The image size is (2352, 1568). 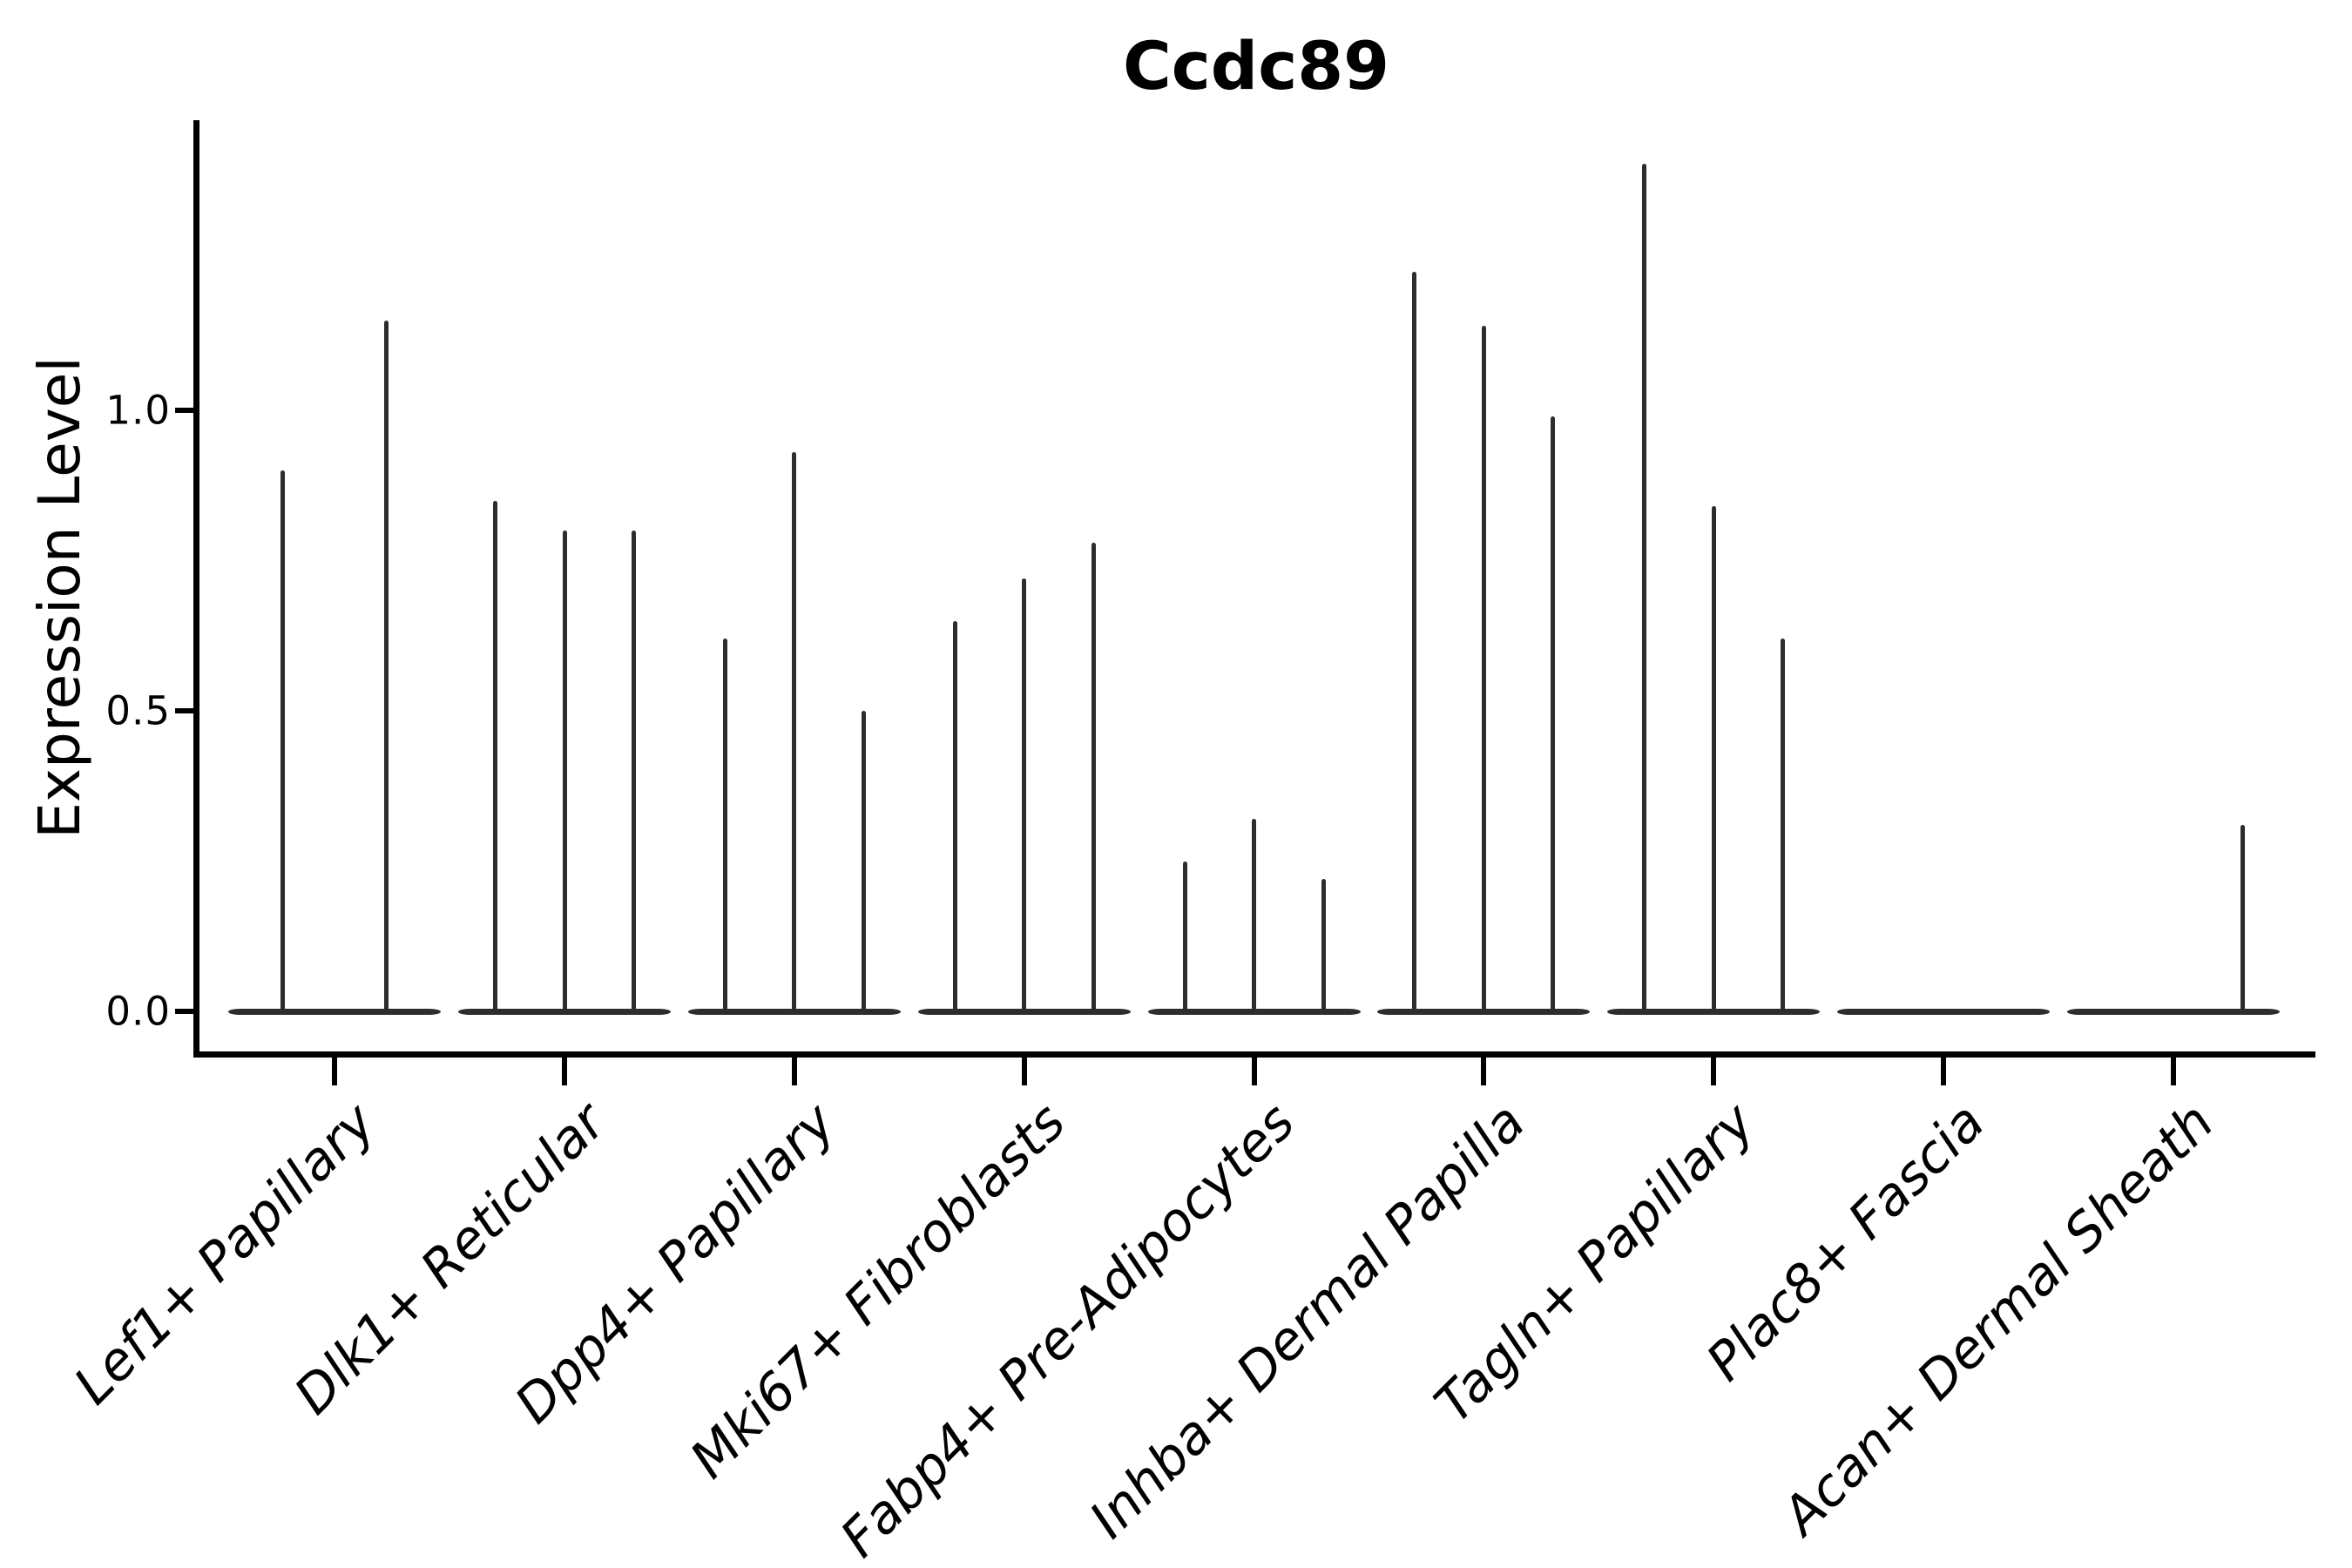 I want to click on x-tick-label: Inhba+ Dermal Papilla, so click(x=1307, y=1321).